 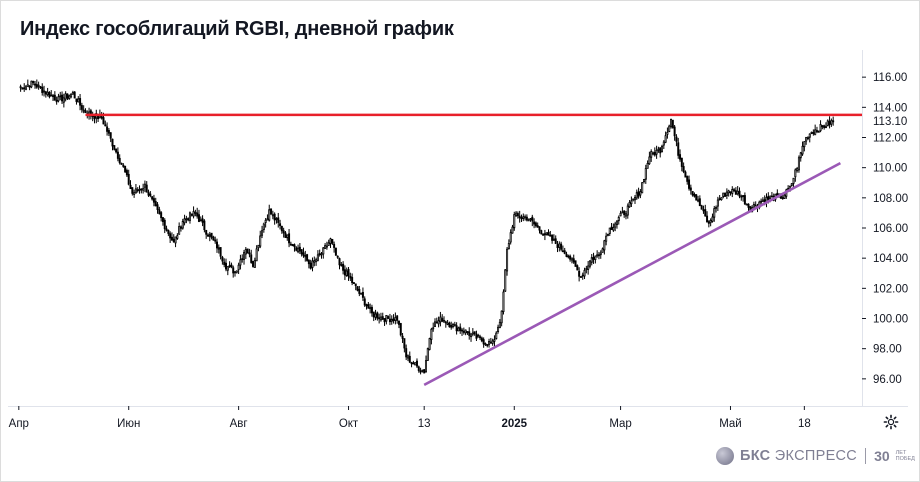 I want to click on x-tick-label: Авг, so click(x=239, y=424).